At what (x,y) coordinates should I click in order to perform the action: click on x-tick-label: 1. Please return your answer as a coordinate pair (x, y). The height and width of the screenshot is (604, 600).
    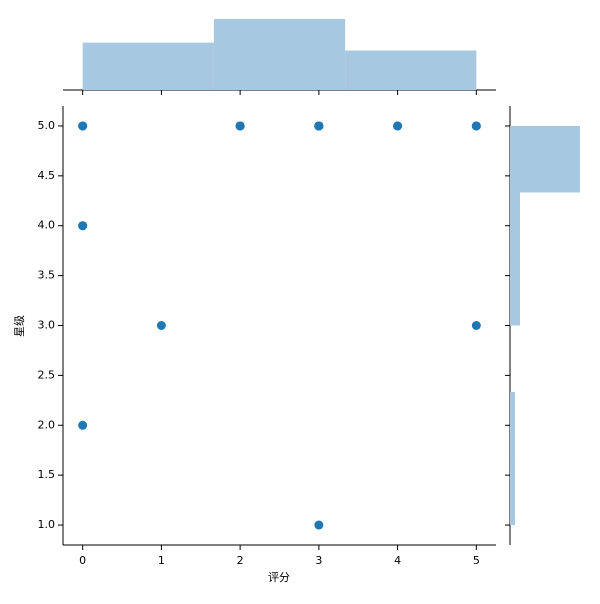
    Looking at the image, I should click on (161, 560).